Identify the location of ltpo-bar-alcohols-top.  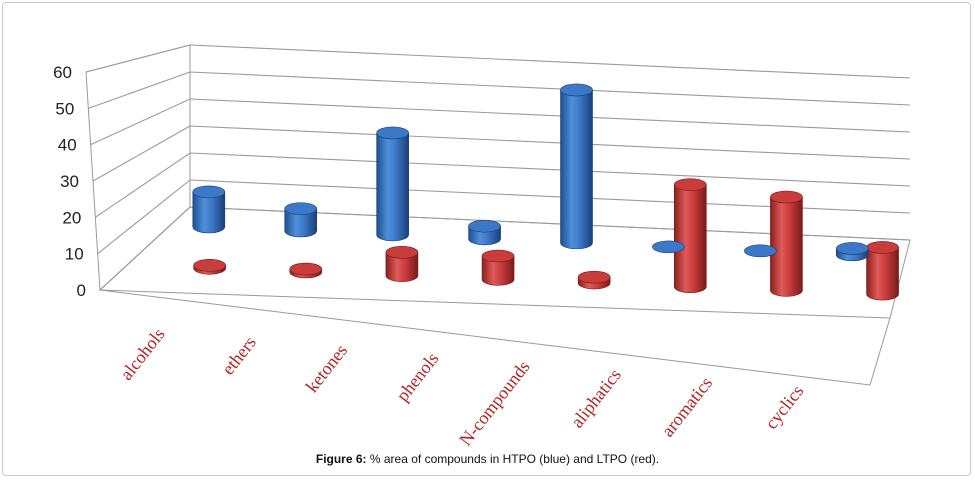
(209, 265).